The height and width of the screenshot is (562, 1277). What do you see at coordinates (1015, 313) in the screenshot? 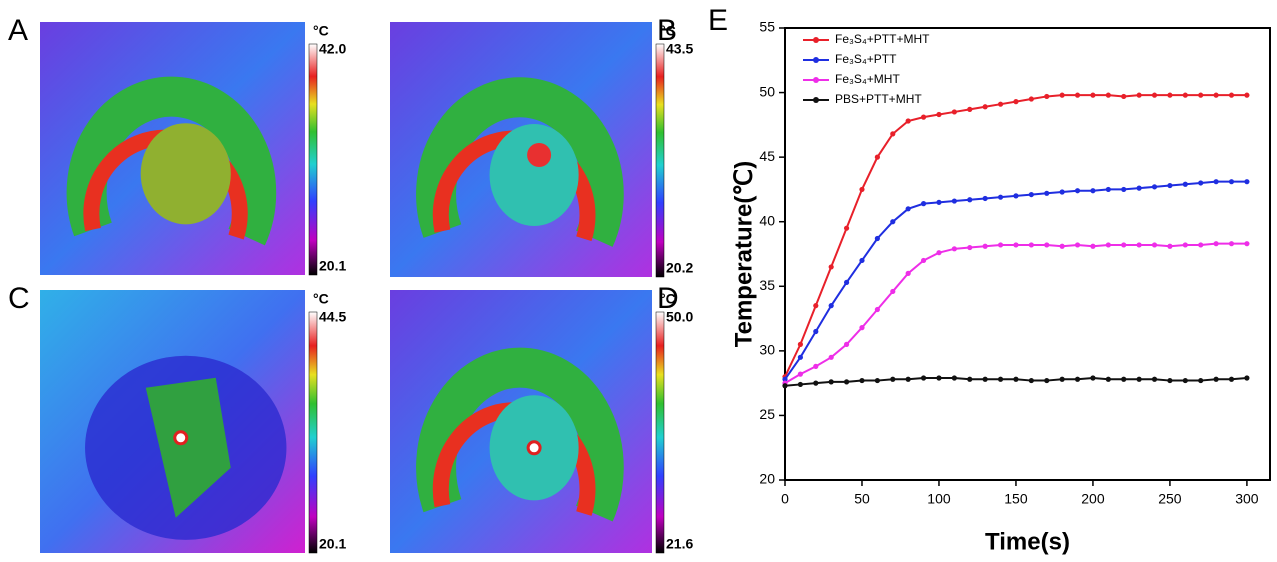
I see `series-line` at bounding box center [1015, 313].